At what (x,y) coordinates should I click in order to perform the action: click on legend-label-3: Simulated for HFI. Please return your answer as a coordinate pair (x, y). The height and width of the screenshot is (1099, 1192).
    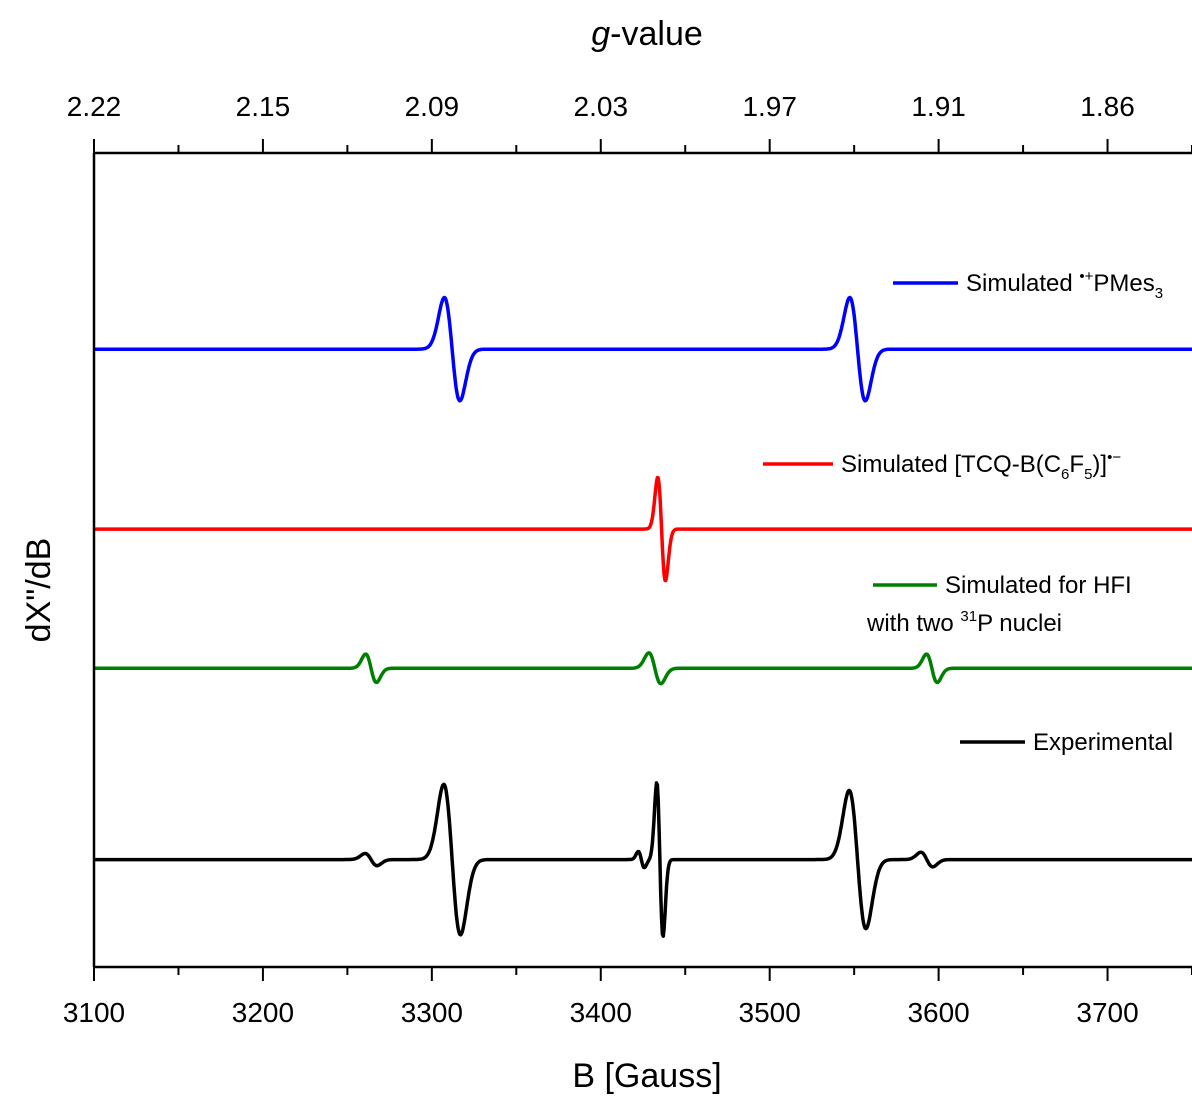
    Looking at the image, I should click on (1038, 585).